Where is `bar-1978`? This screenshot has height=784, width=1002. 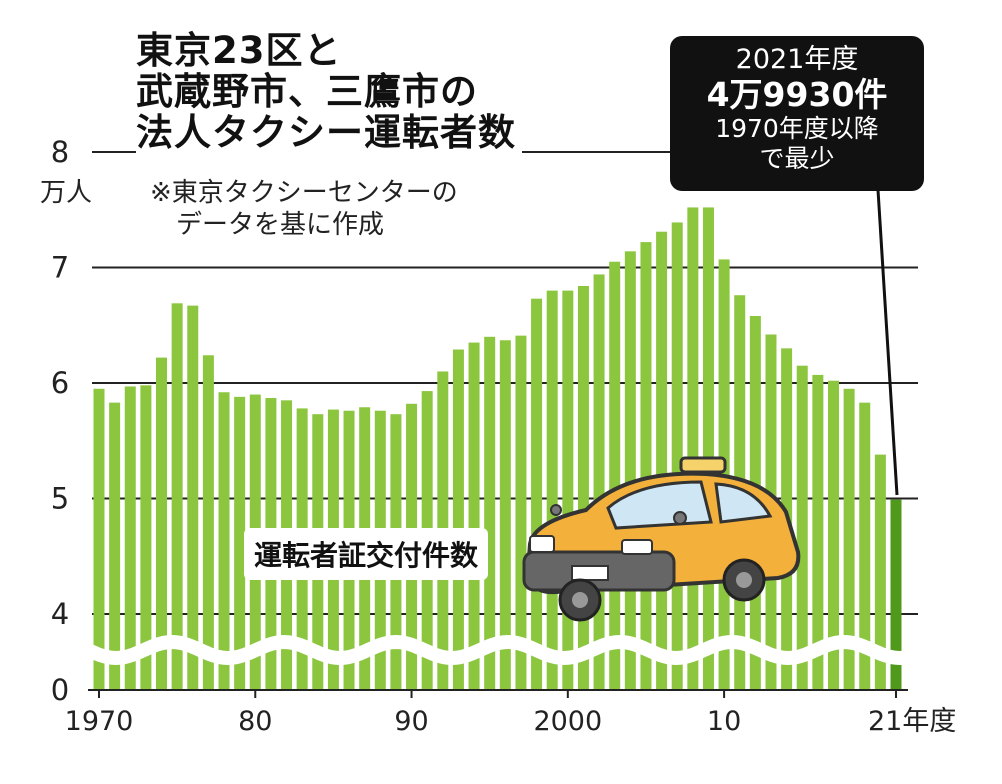 bar-1978 is located at coordinates (224, 541).